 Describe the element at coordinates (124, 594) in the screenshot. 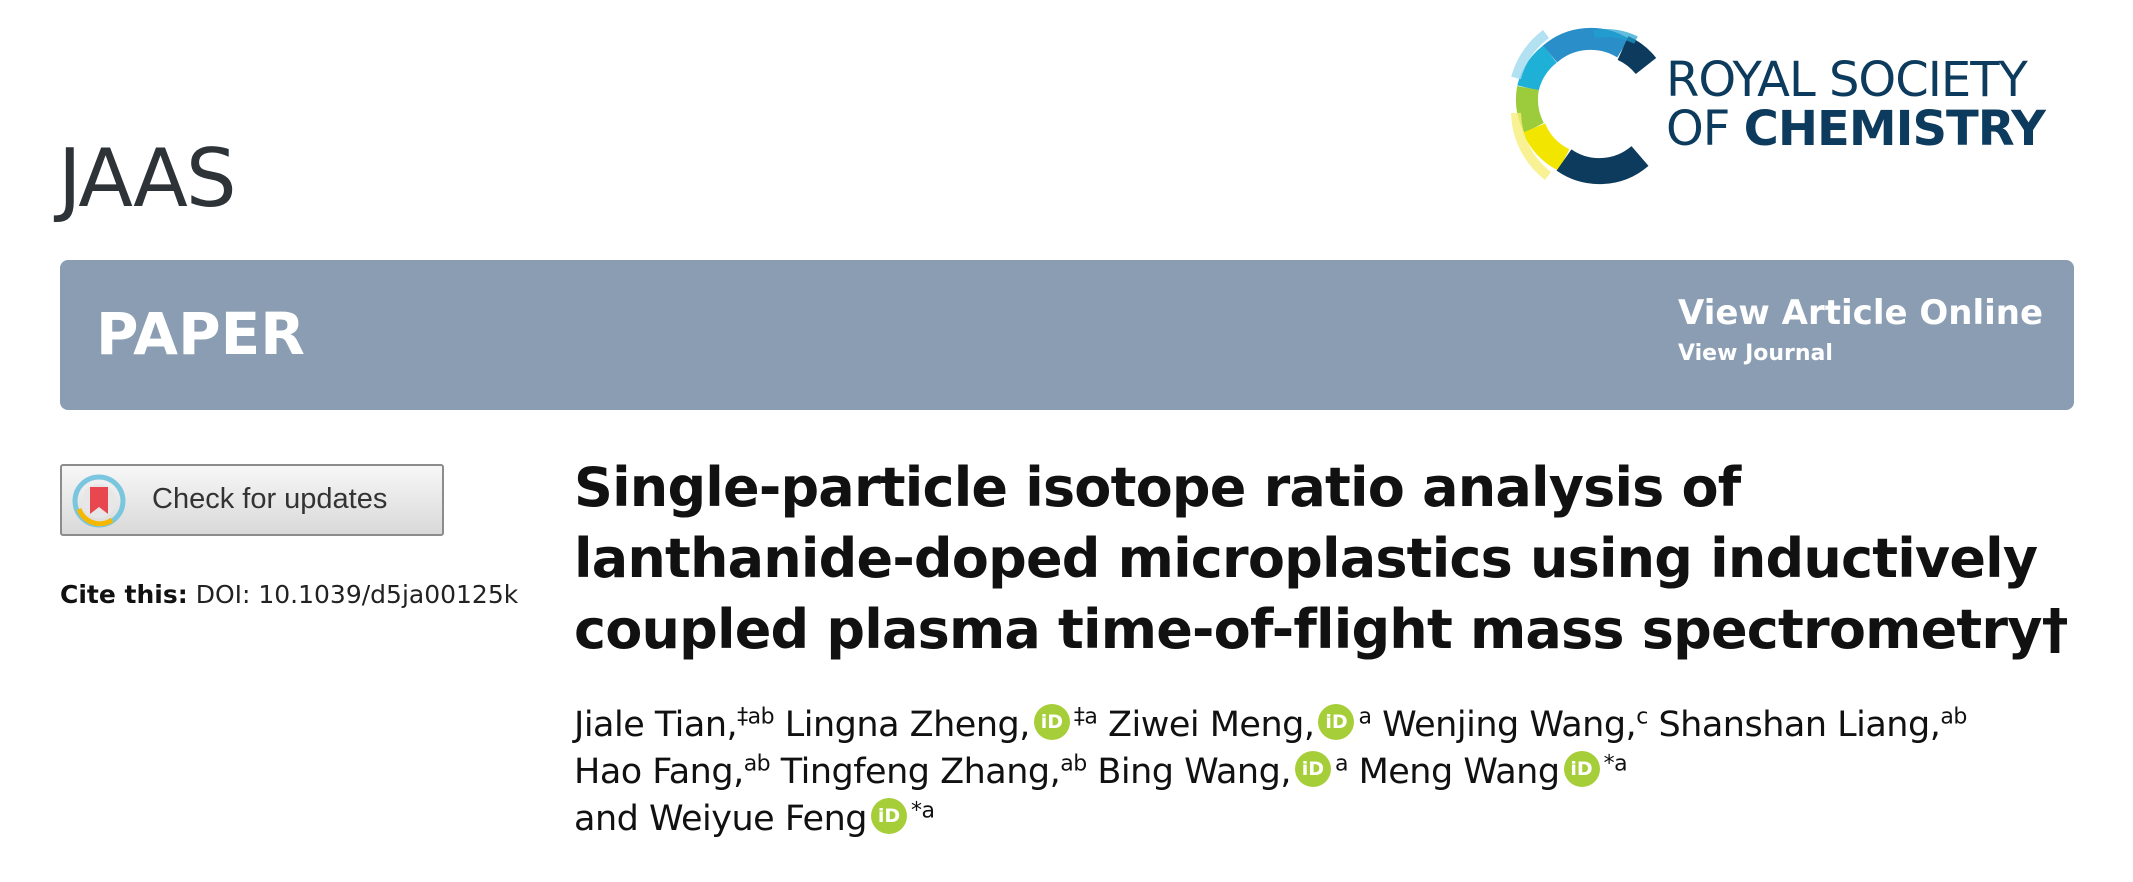

I see `cite-label: Cite this:` at that location.